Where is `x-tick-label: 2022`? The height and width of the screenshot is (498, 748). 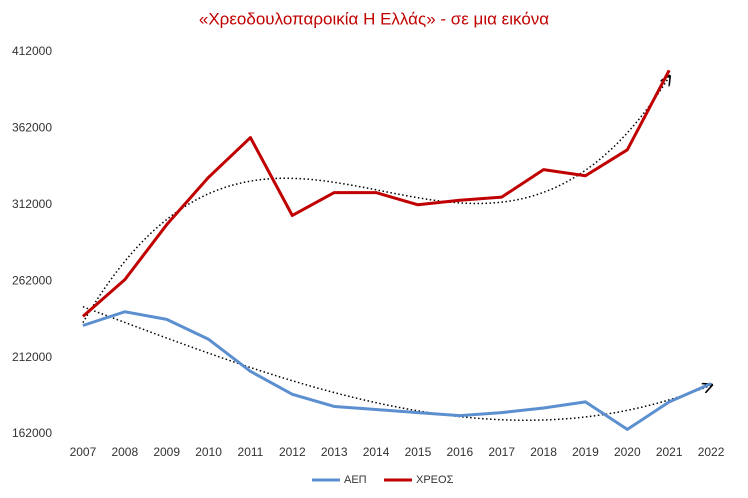
x-tick-label: 2022 is located at coordinates (711, 452).